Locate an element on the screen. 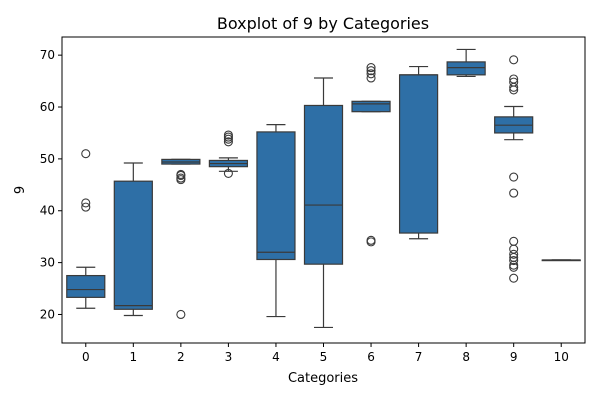 This screenshot has width=600, height=400. x-tick-label: 7 is located at coordinates (419, 357).